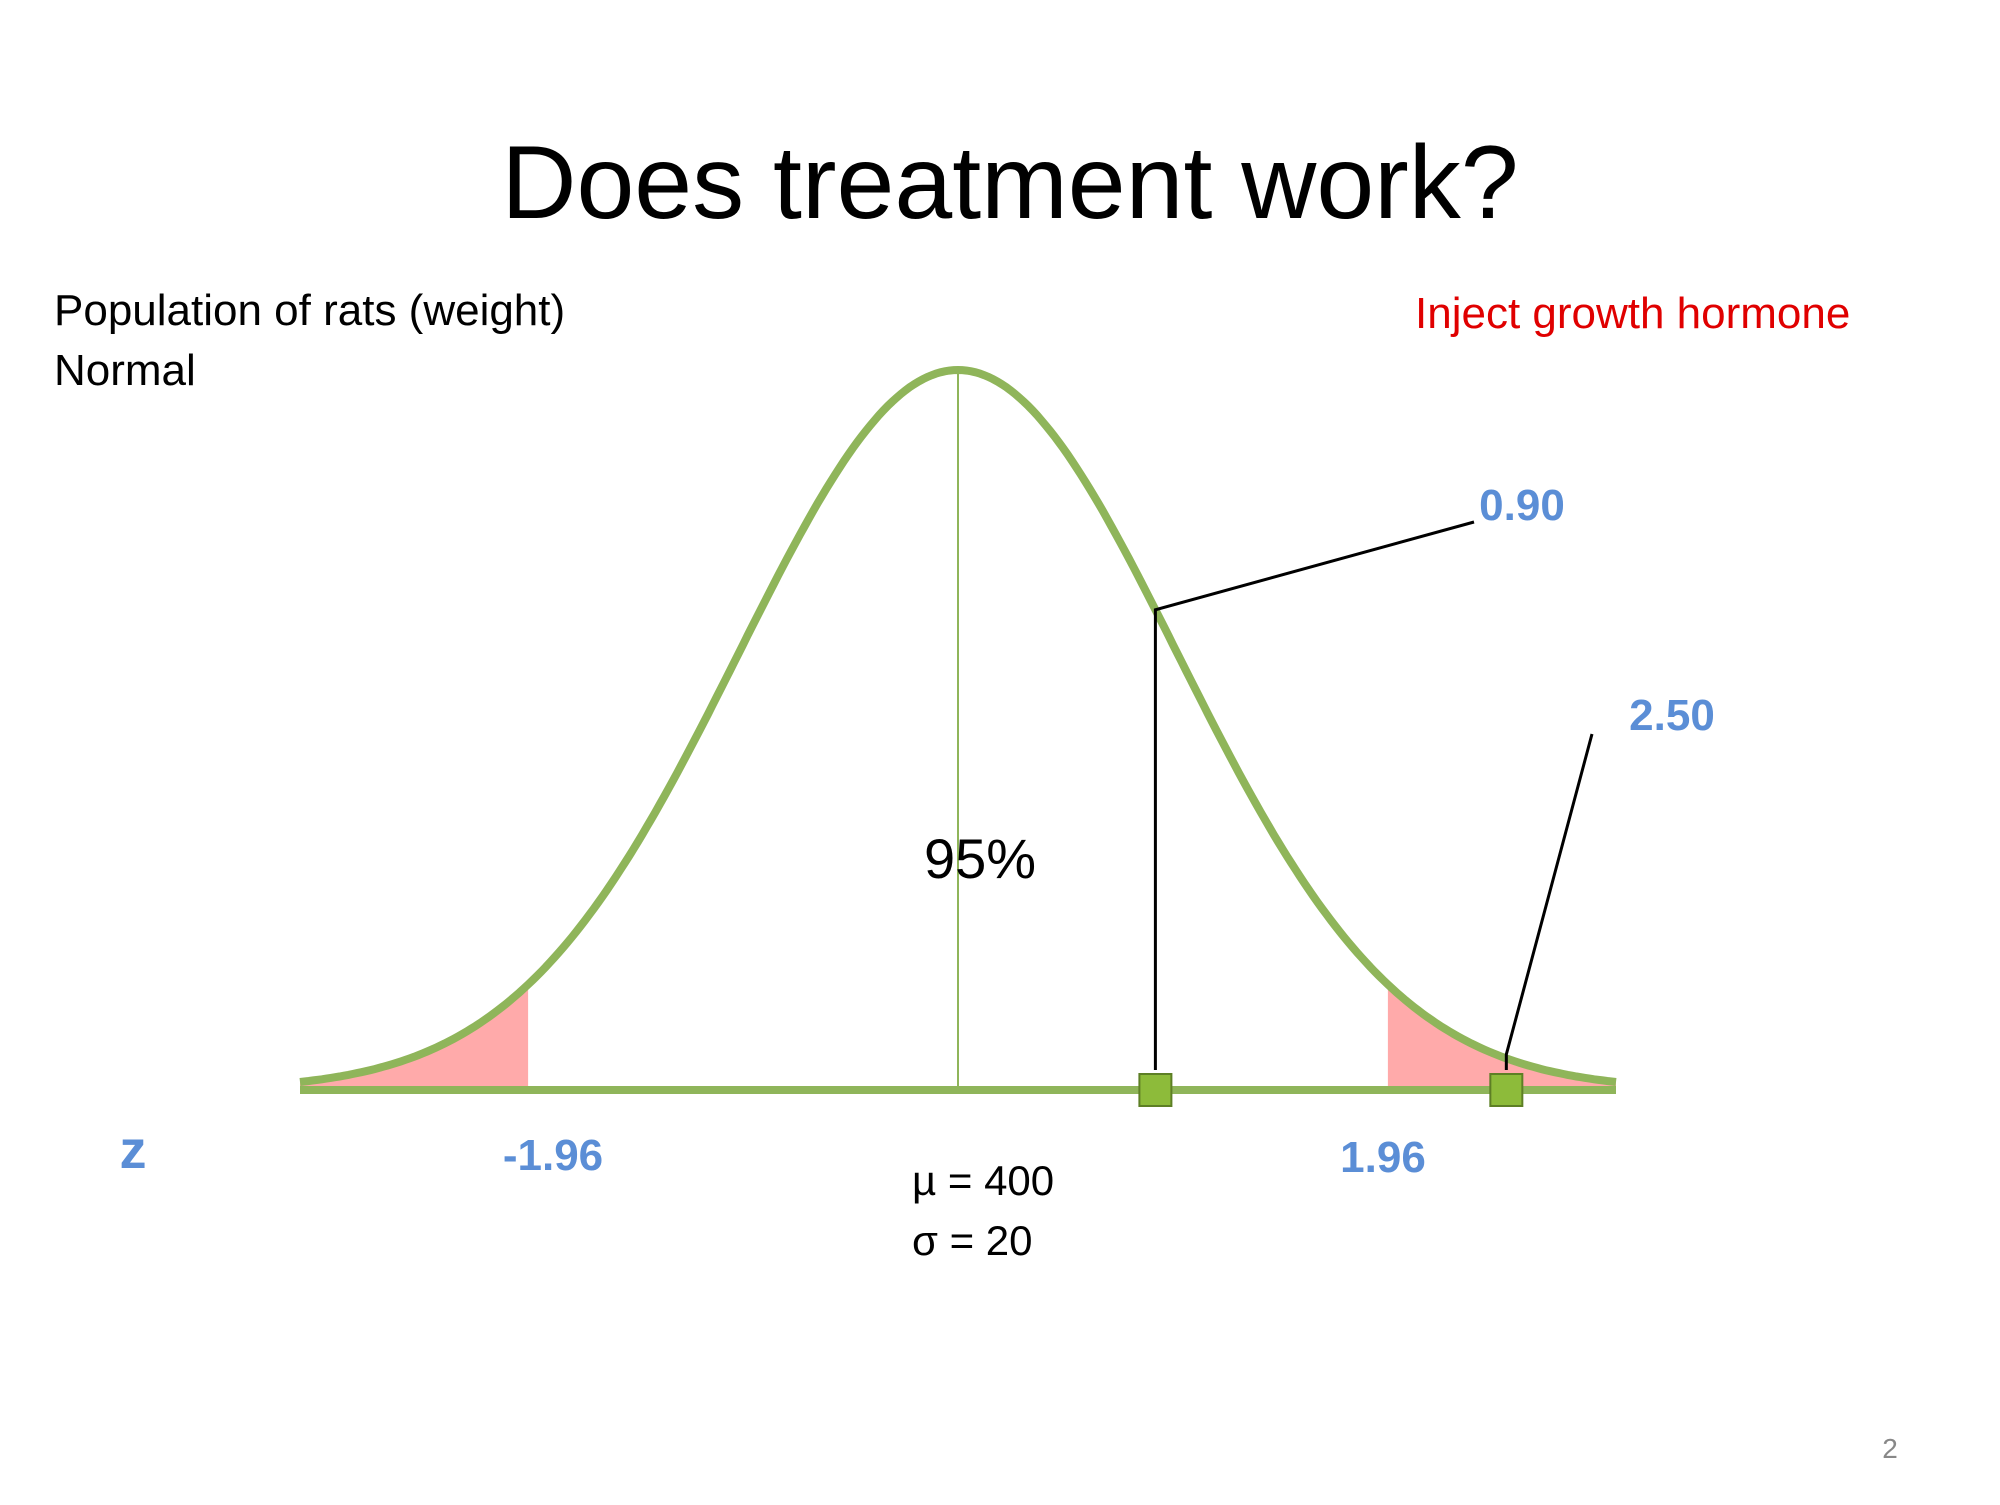 The image size is (2000, 1505). Describe the element at coordinates (972, 1240) in the screenshot. I see `sd-label: σ = 20` at that location.